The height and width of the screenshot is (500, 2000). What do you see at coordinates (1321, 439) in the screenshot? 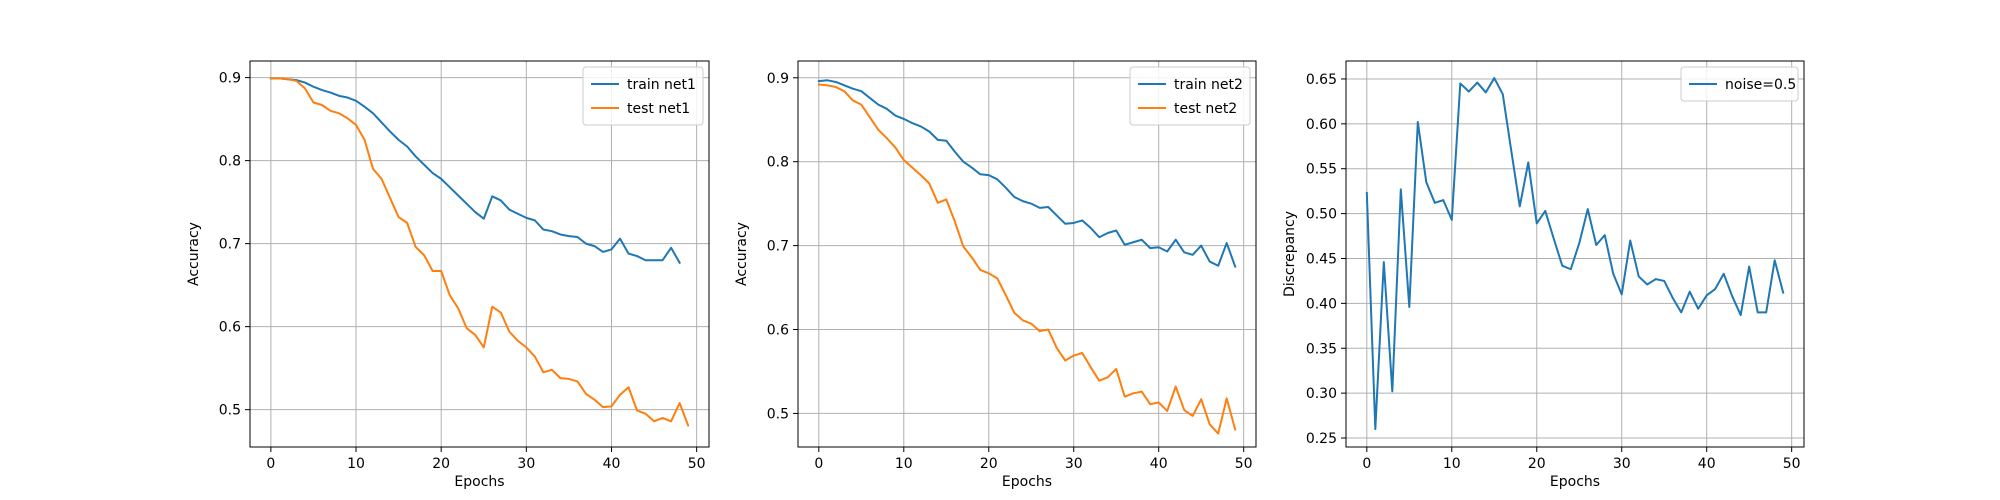
I see `y-tick-label: 0.25` at bounding box center [1321, 439].